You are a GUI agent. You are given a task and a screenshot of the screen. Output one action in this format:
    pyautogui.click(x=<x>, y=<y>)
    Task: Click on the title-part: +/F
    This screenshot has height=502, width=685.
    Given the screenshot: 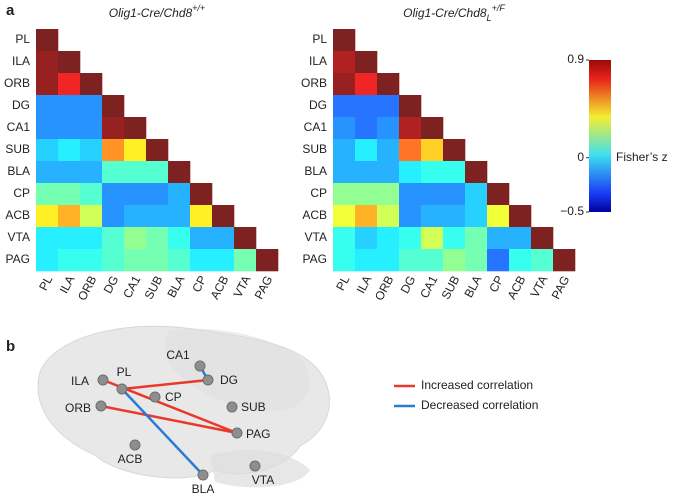 What is the action you would take?
    pyautogui.click(x=499, y=8)
    